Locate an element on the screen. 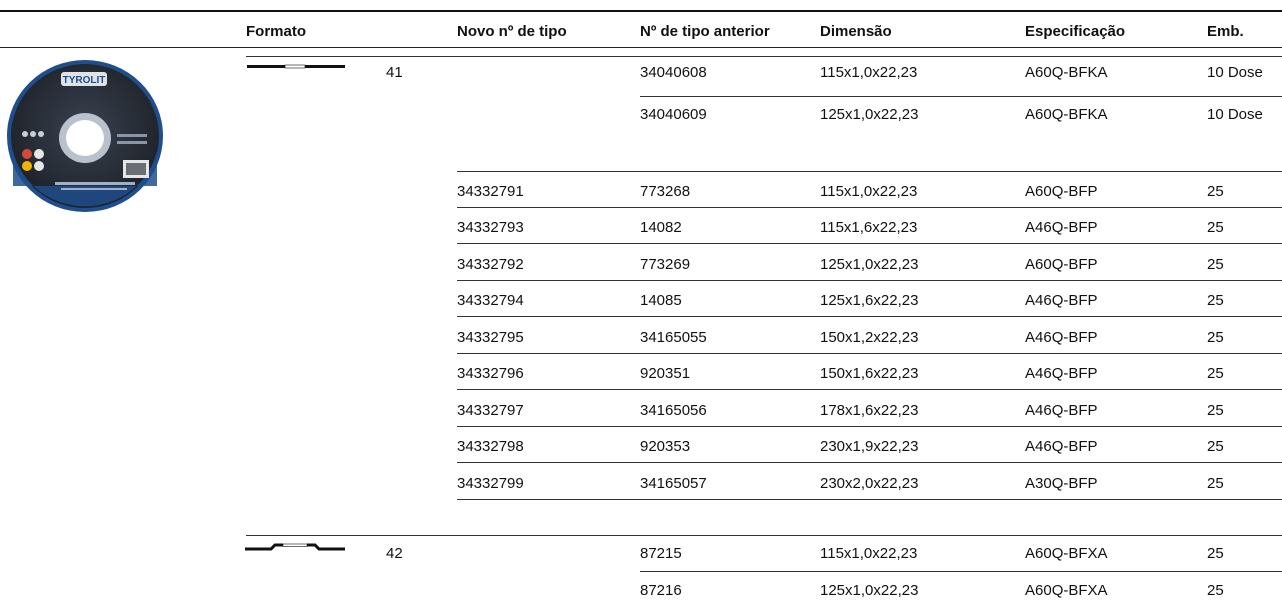 The height and width of the screenshot is (602, 1282). cell-dimensao: 150x1,2x22,23 is located at coordinates (869, 337).